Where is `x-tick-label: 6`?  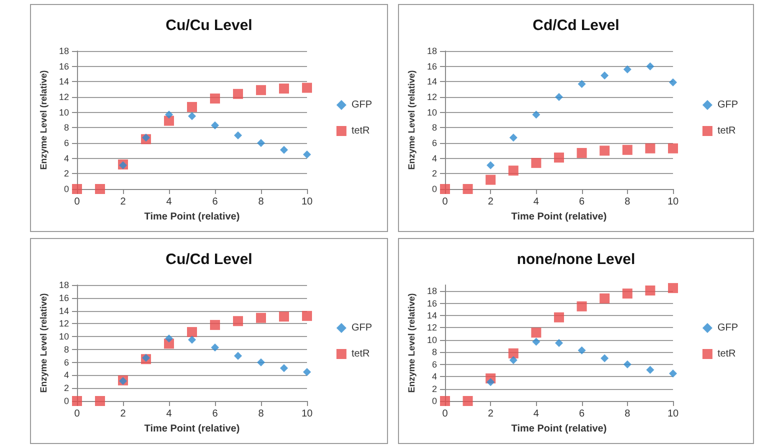
x-tick-label: 6 is located at coordinates (582, 202).